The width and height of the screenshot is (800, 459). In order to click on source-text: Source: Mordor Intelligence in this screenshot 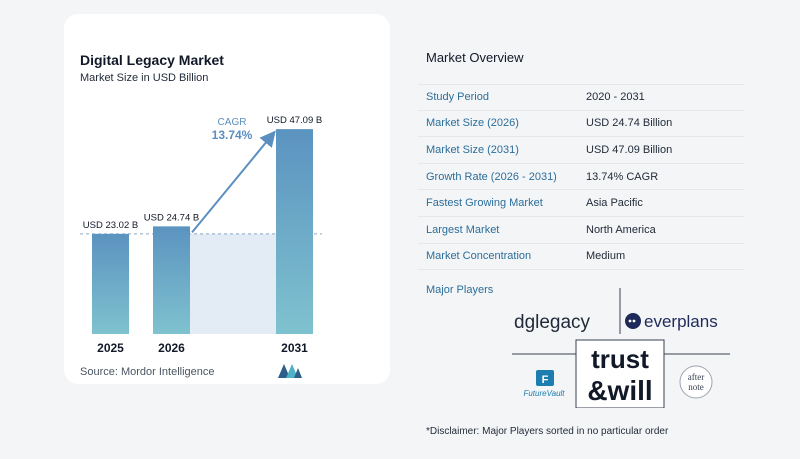, I will do `click(147, 372)`.